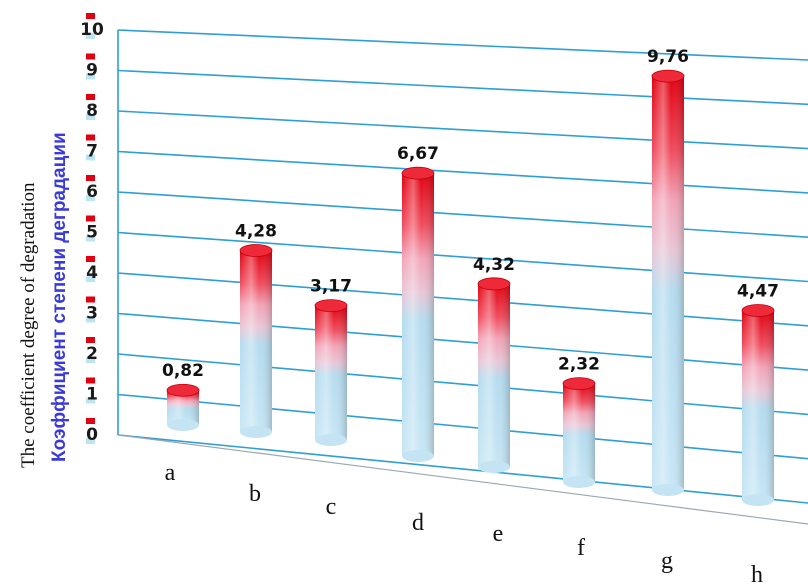  I want to click on bar-b, so click(256, 341).